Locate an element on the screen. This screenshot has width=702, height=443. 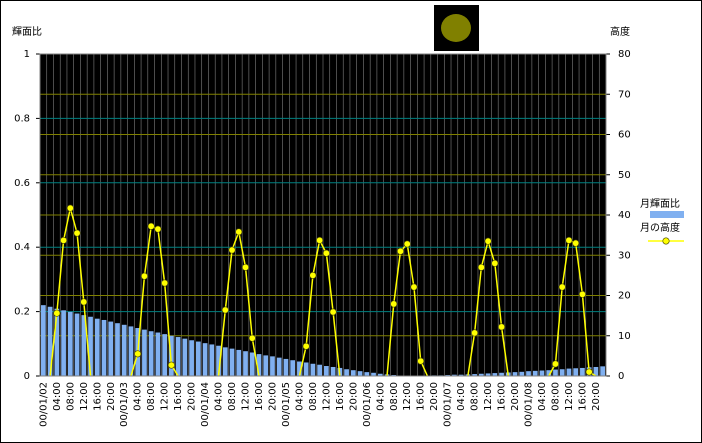
legend-label: 月の高度 is located at coordinates (660, 227).